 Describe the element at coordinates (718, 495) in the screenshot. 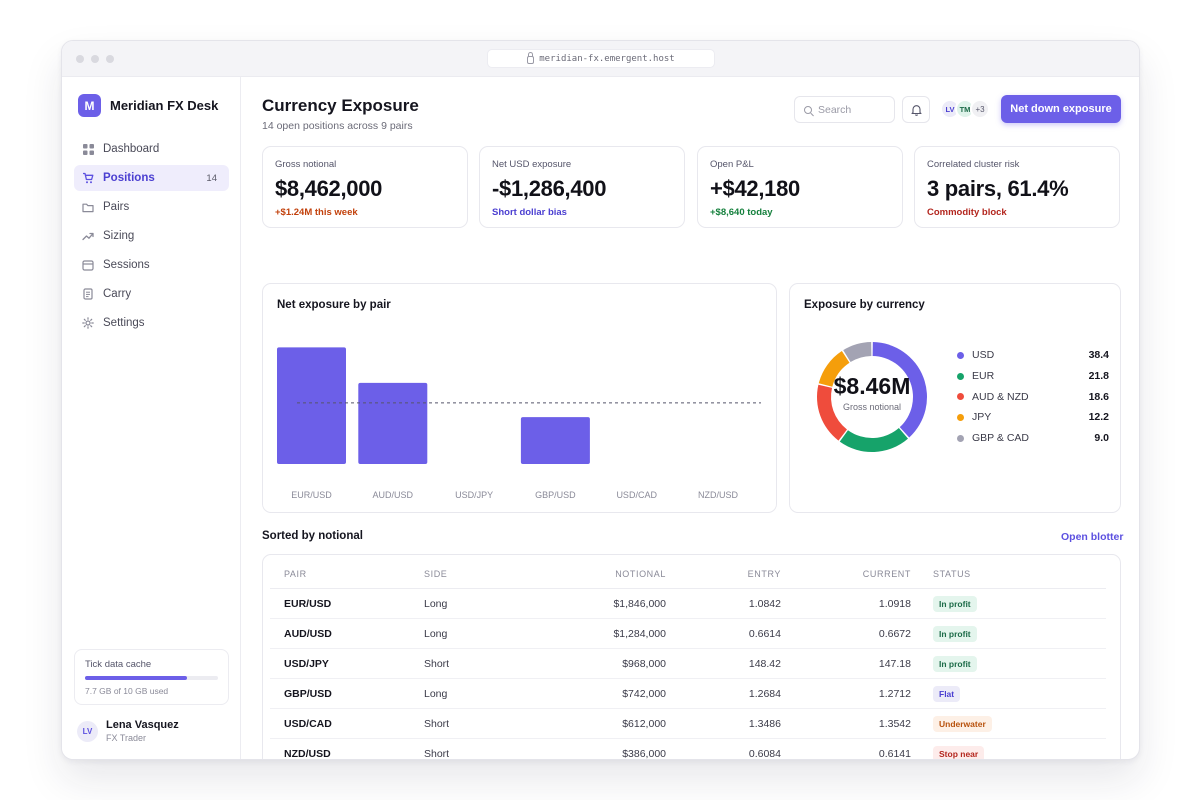

I see `x-tick-label: NZD/USD` at that location.